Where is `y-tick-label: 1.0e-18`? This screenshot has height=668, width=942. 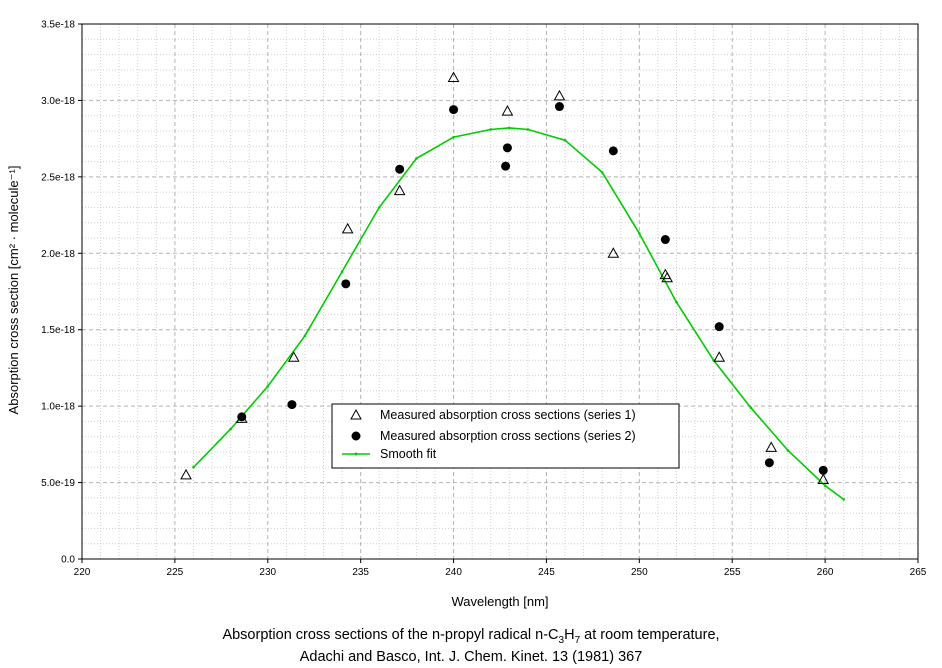
y-tick-label: 1.0e-18 is located at coordinates (58, 407).